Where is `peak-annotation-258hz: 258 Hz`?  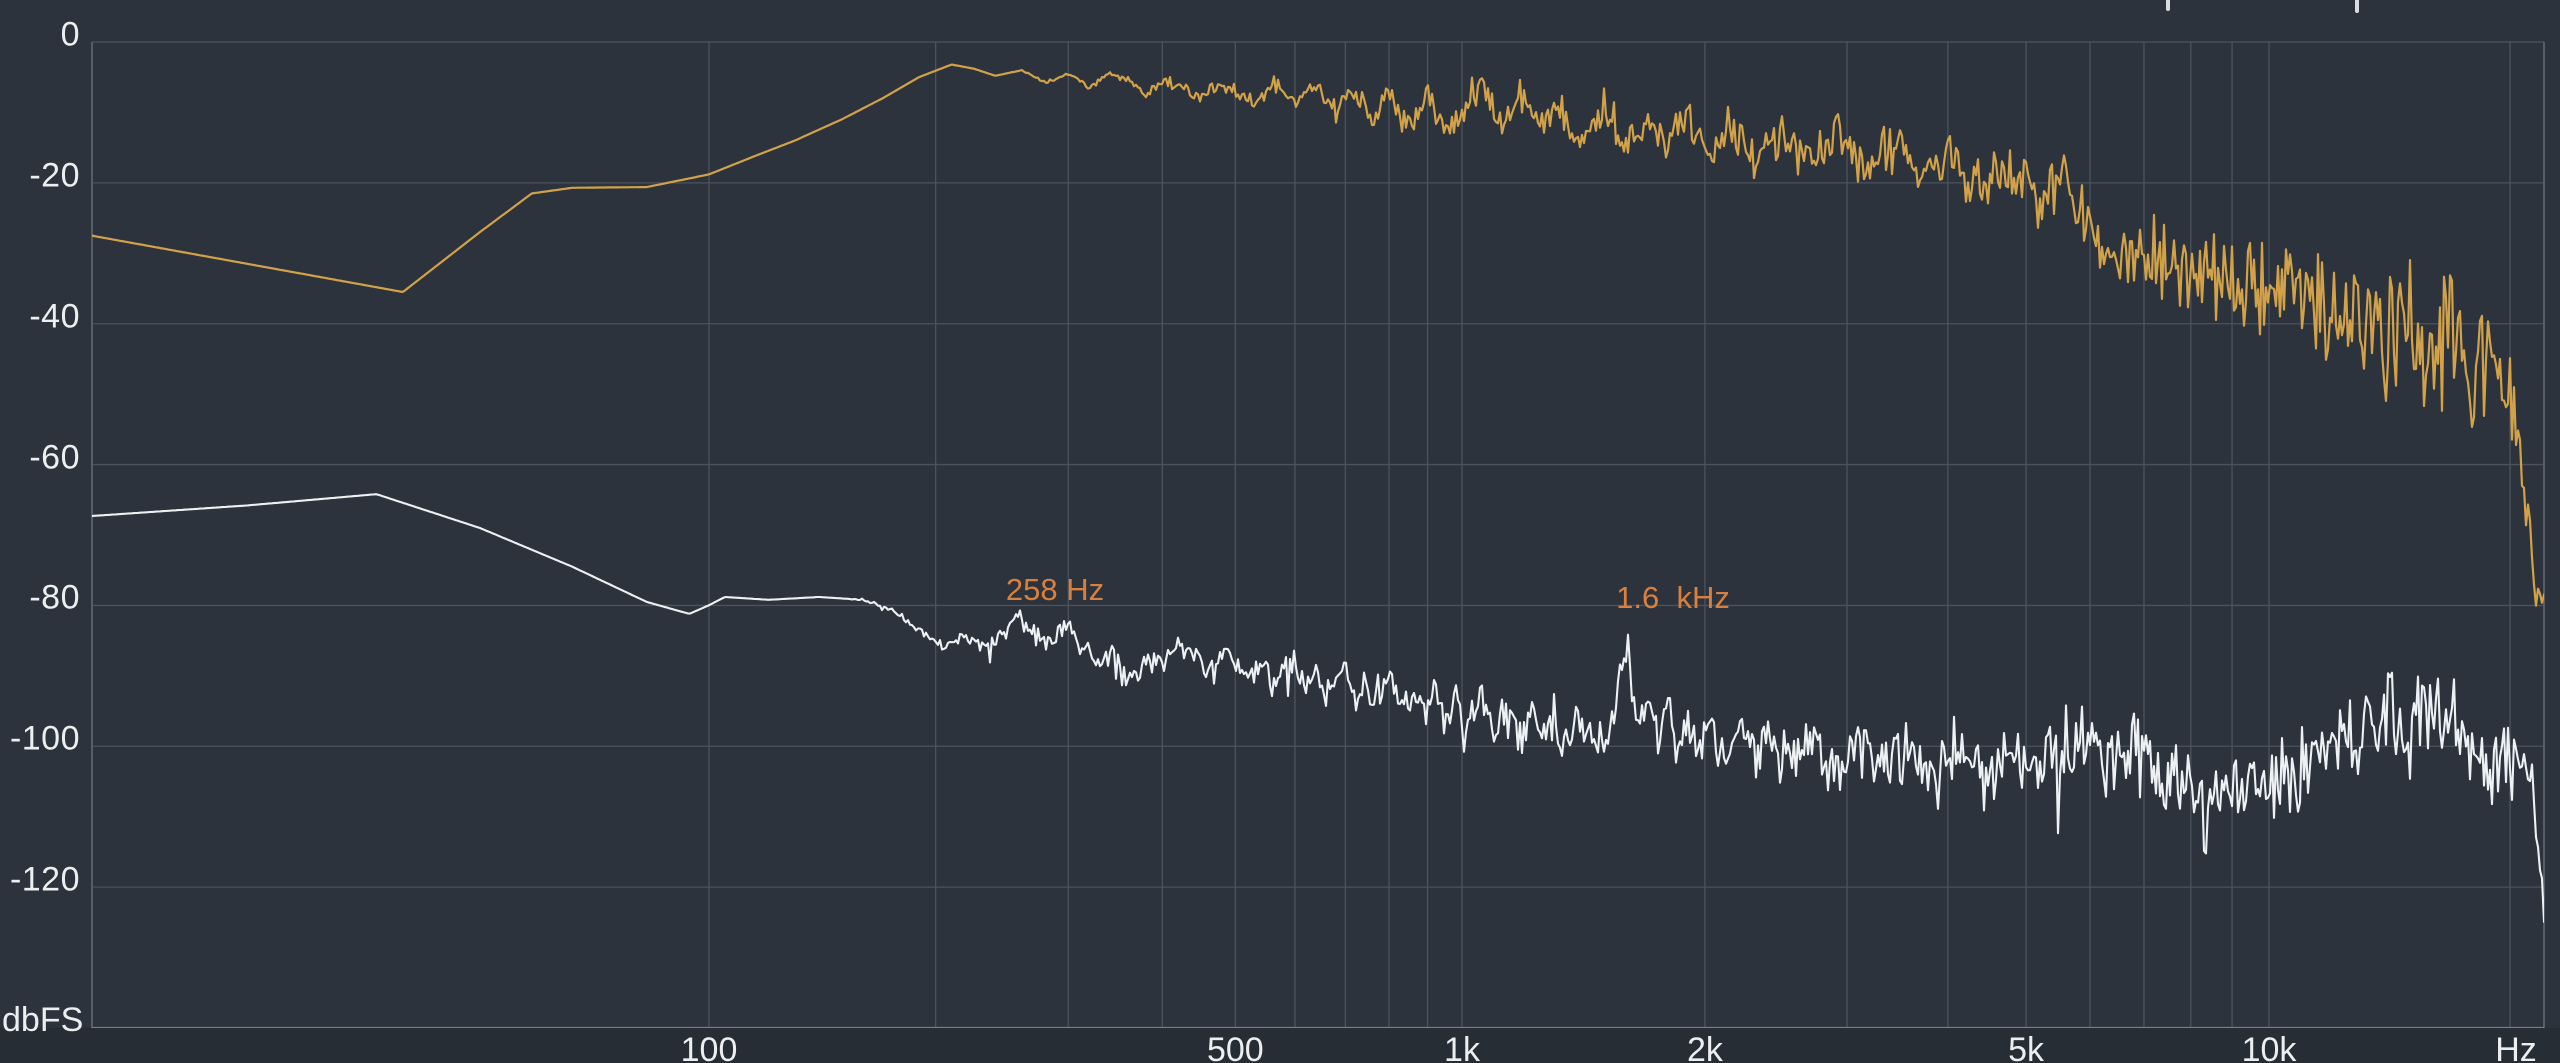 peak-annotation-258hz: 258 Hz is located at coordinates (1055, 589).